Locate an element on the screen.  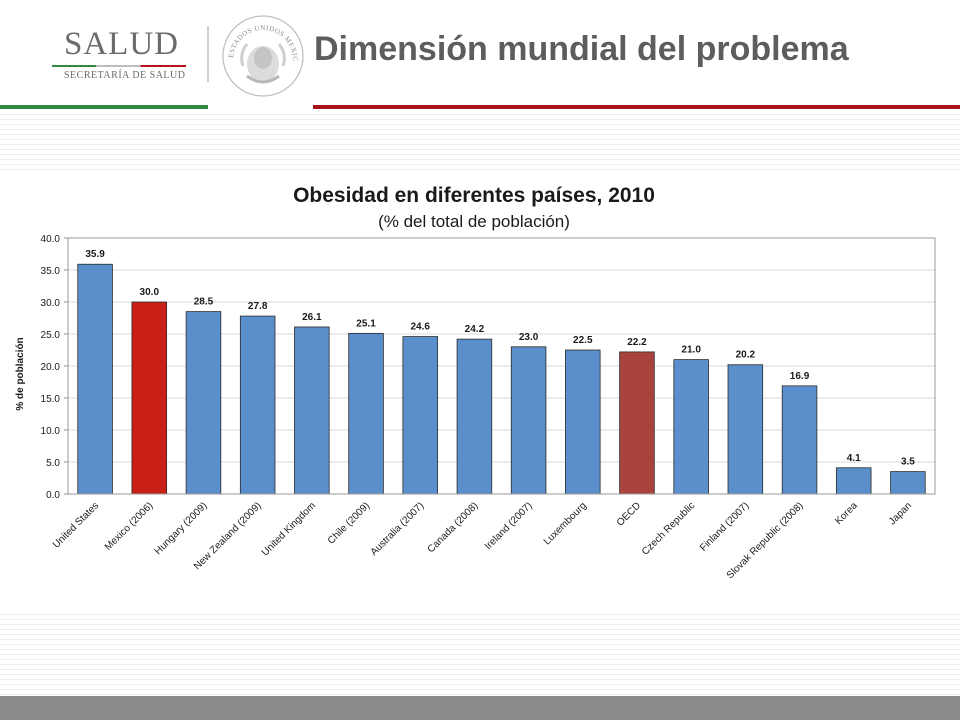
y-tick-label: 40.0 is located at coordinates (51, 239).